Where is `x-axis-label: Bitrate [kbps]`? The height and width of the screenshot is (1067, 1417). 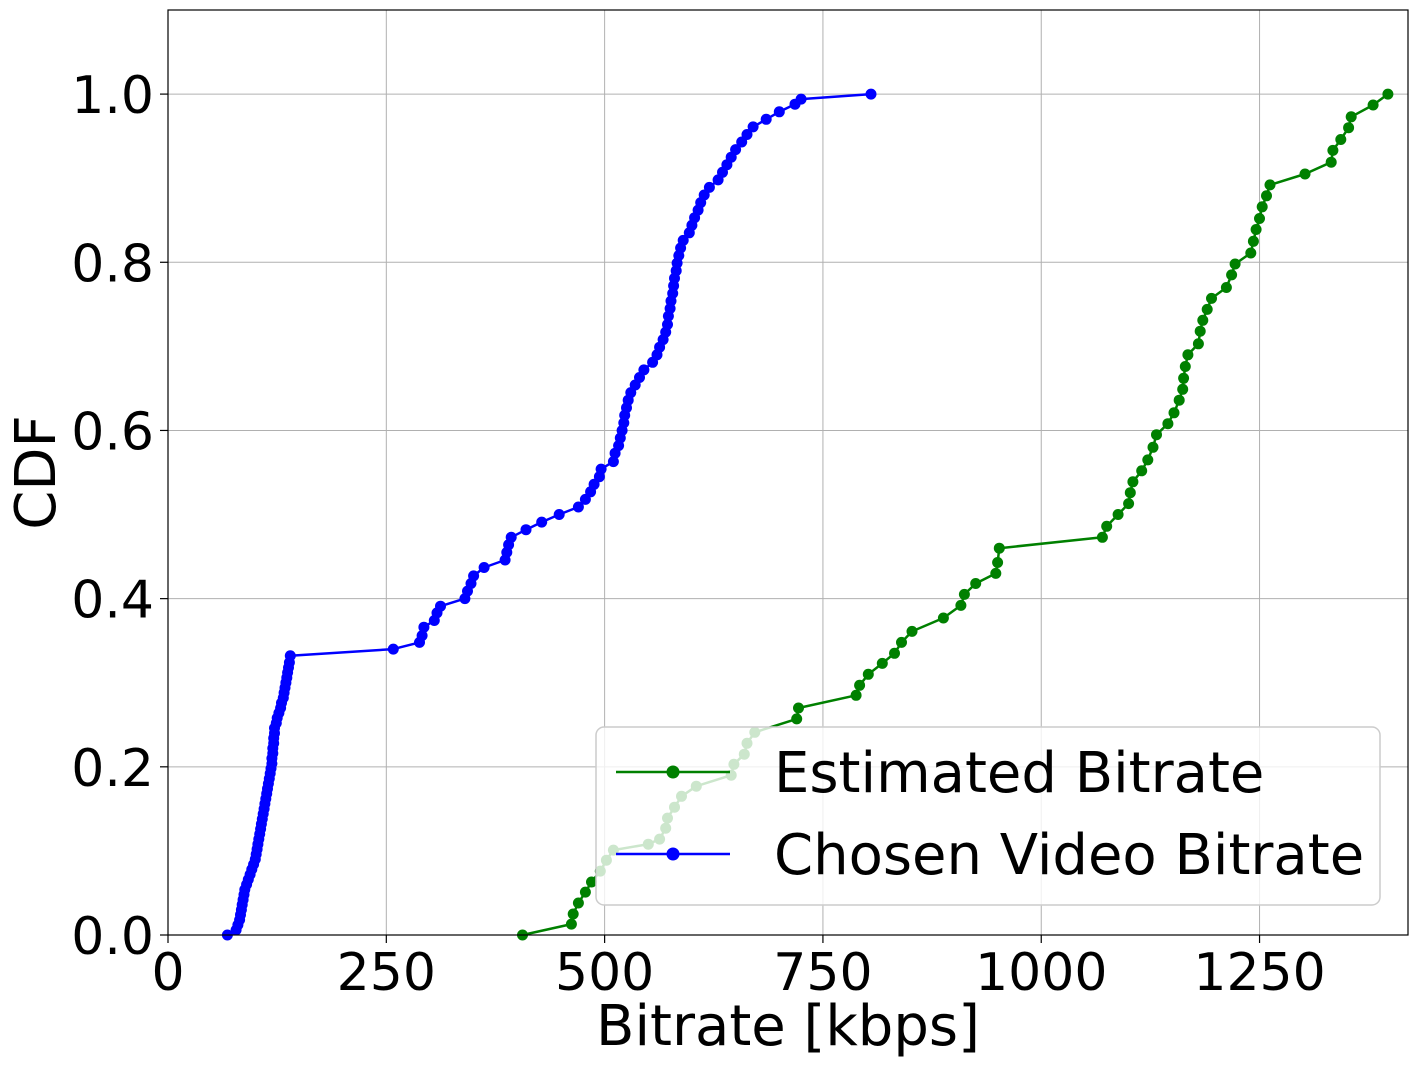
x-axis-label: Bitrate [kbps] is located at coordinates (788, 1026).